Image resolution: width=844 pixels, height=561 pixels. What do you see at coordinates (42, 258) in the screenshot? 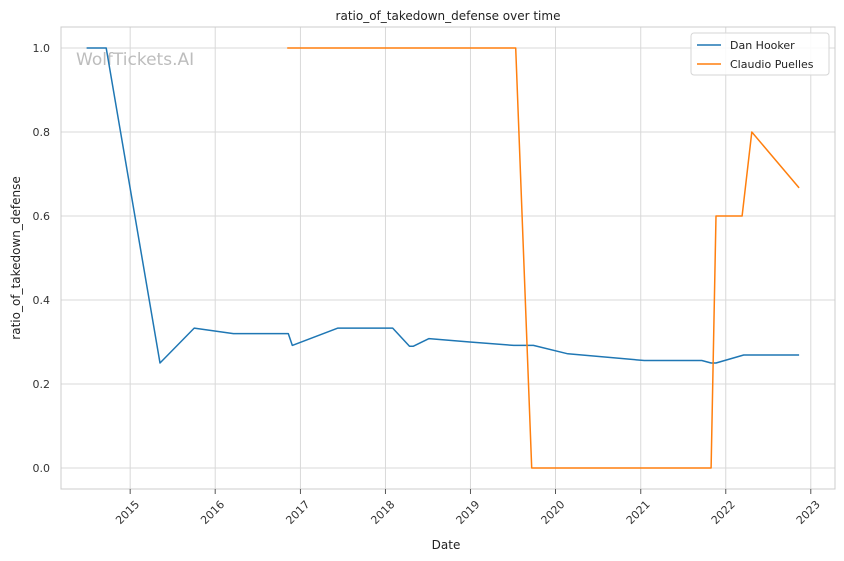
I see `y-axis-ticks: 0.0 0.2 0.4 0.6 0.8 1.0` at bounding box center [42, 258].